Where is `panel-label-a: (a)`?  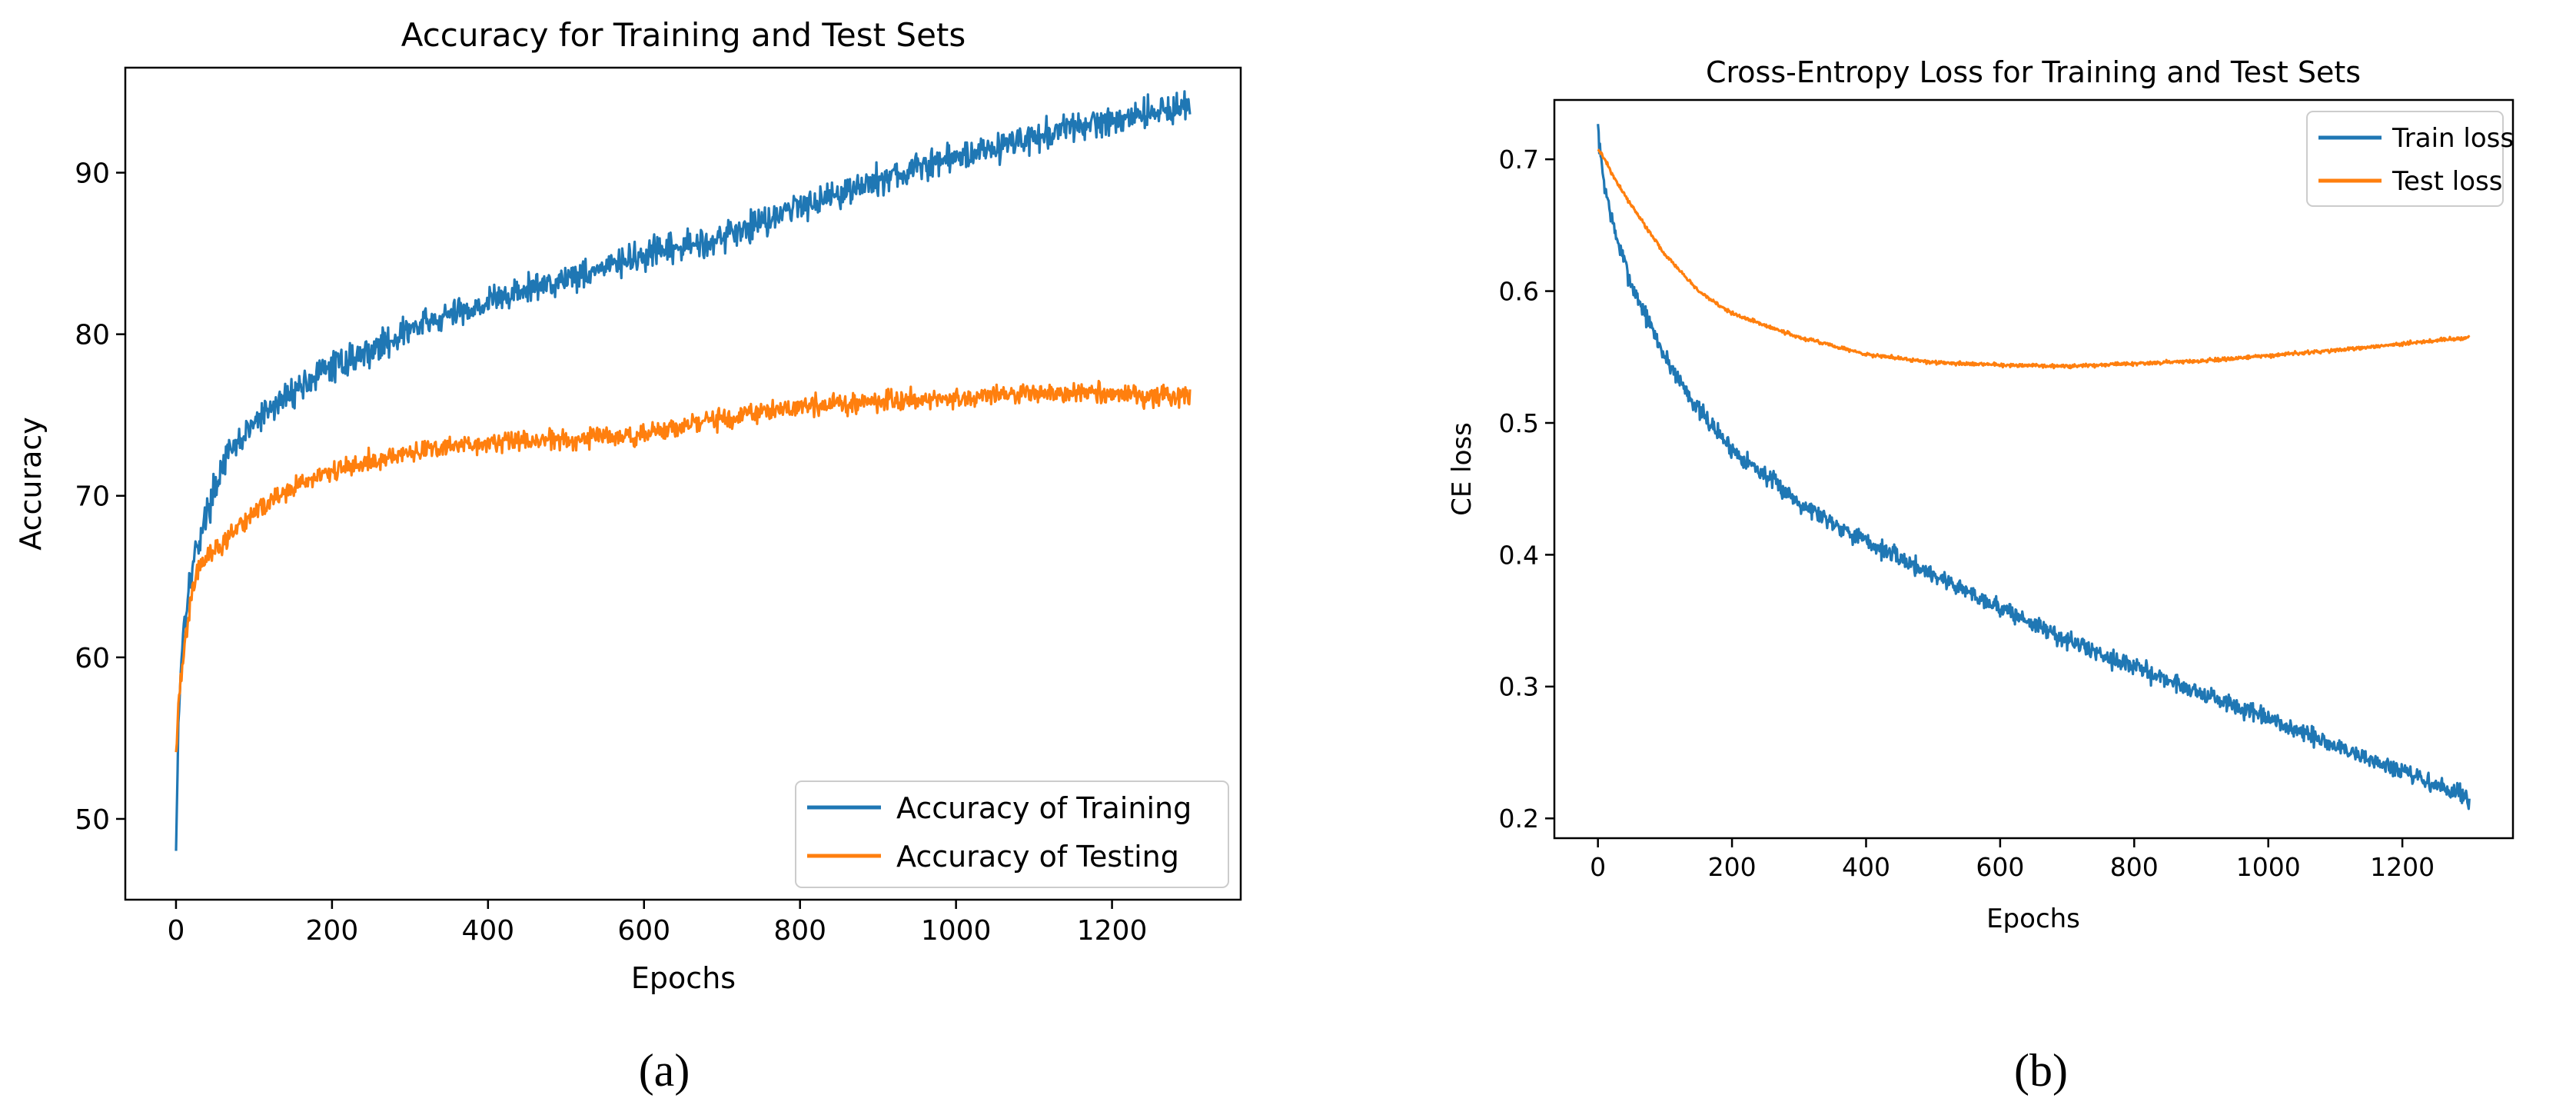
panel-label-a: (a) is located at coordinates (664, 1070).